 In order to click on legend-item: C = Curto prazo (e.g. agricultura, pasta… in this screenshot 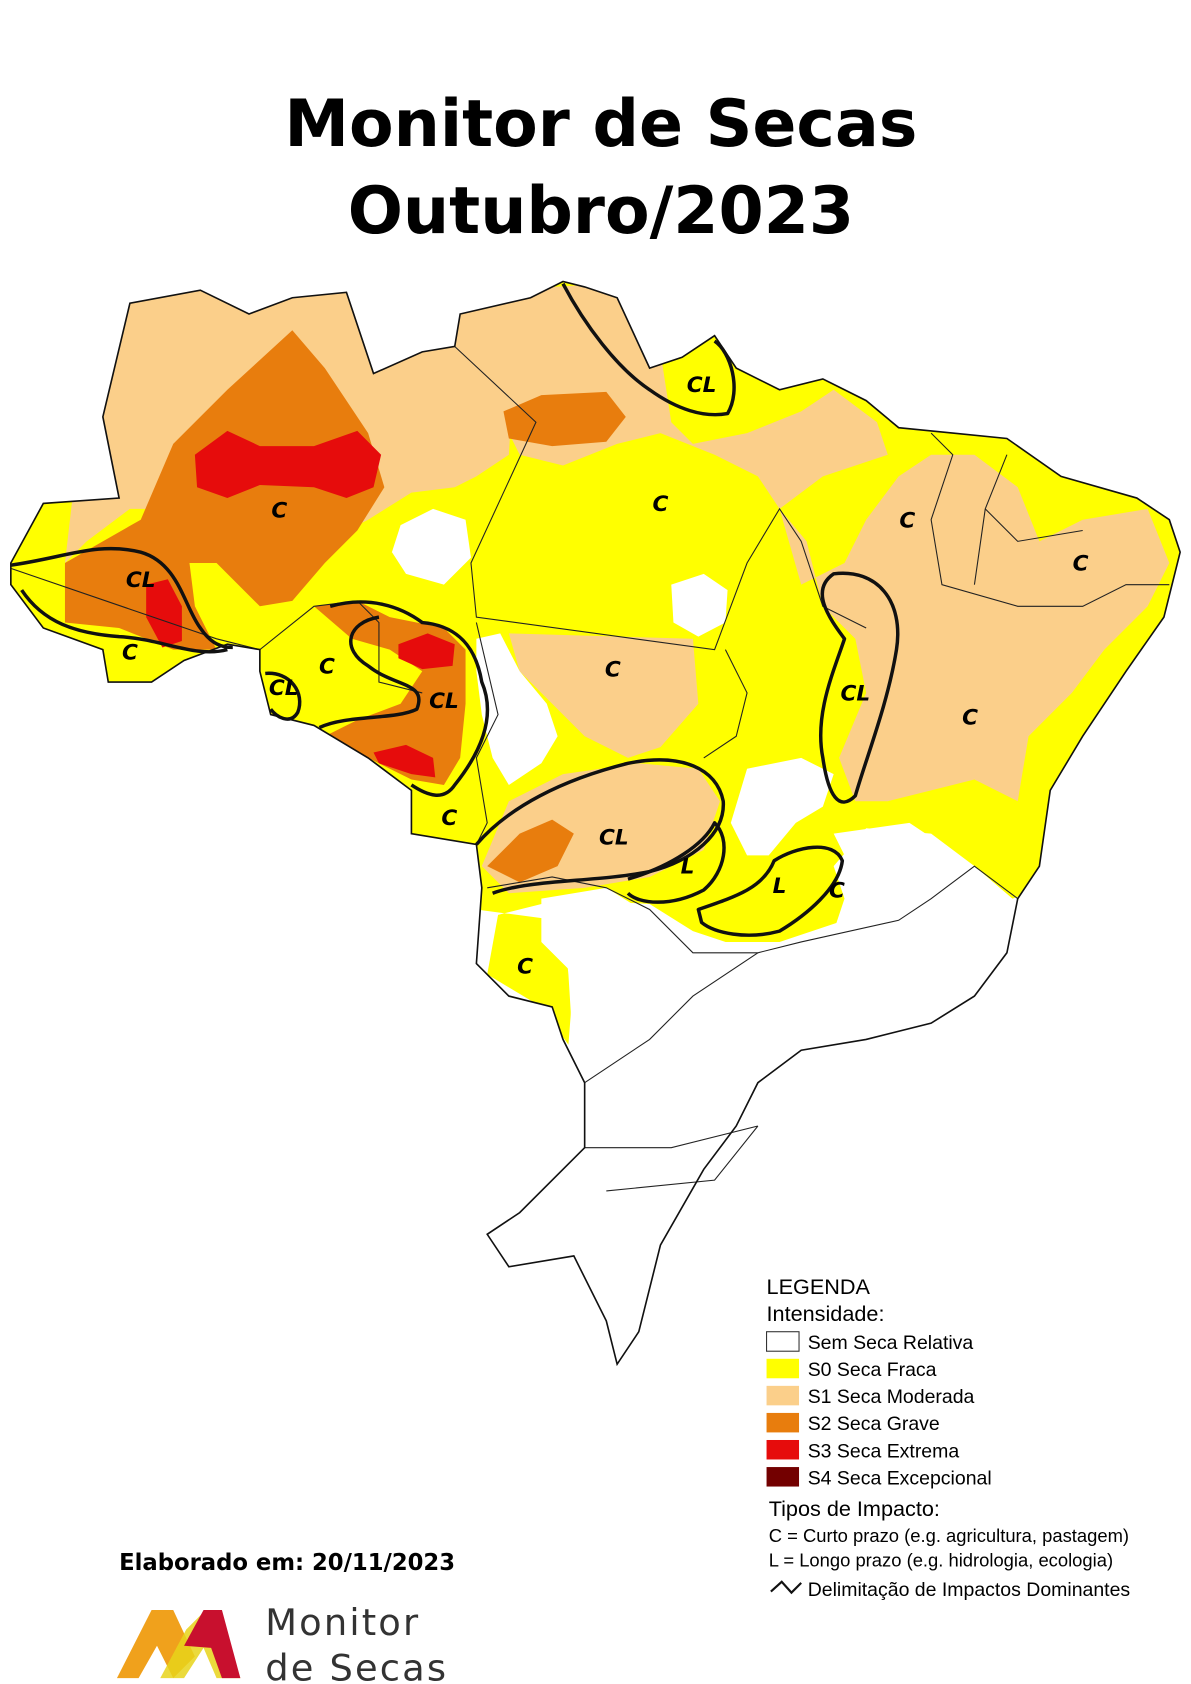, I will do `click(949, 1535)`.